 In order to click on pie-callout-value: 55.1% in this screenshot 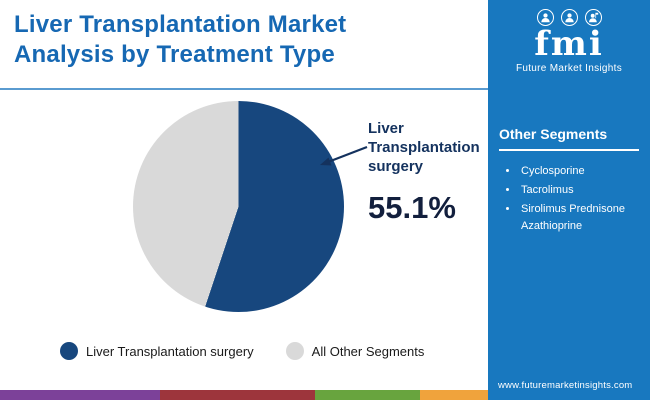, I will do `click(412, 207)`.